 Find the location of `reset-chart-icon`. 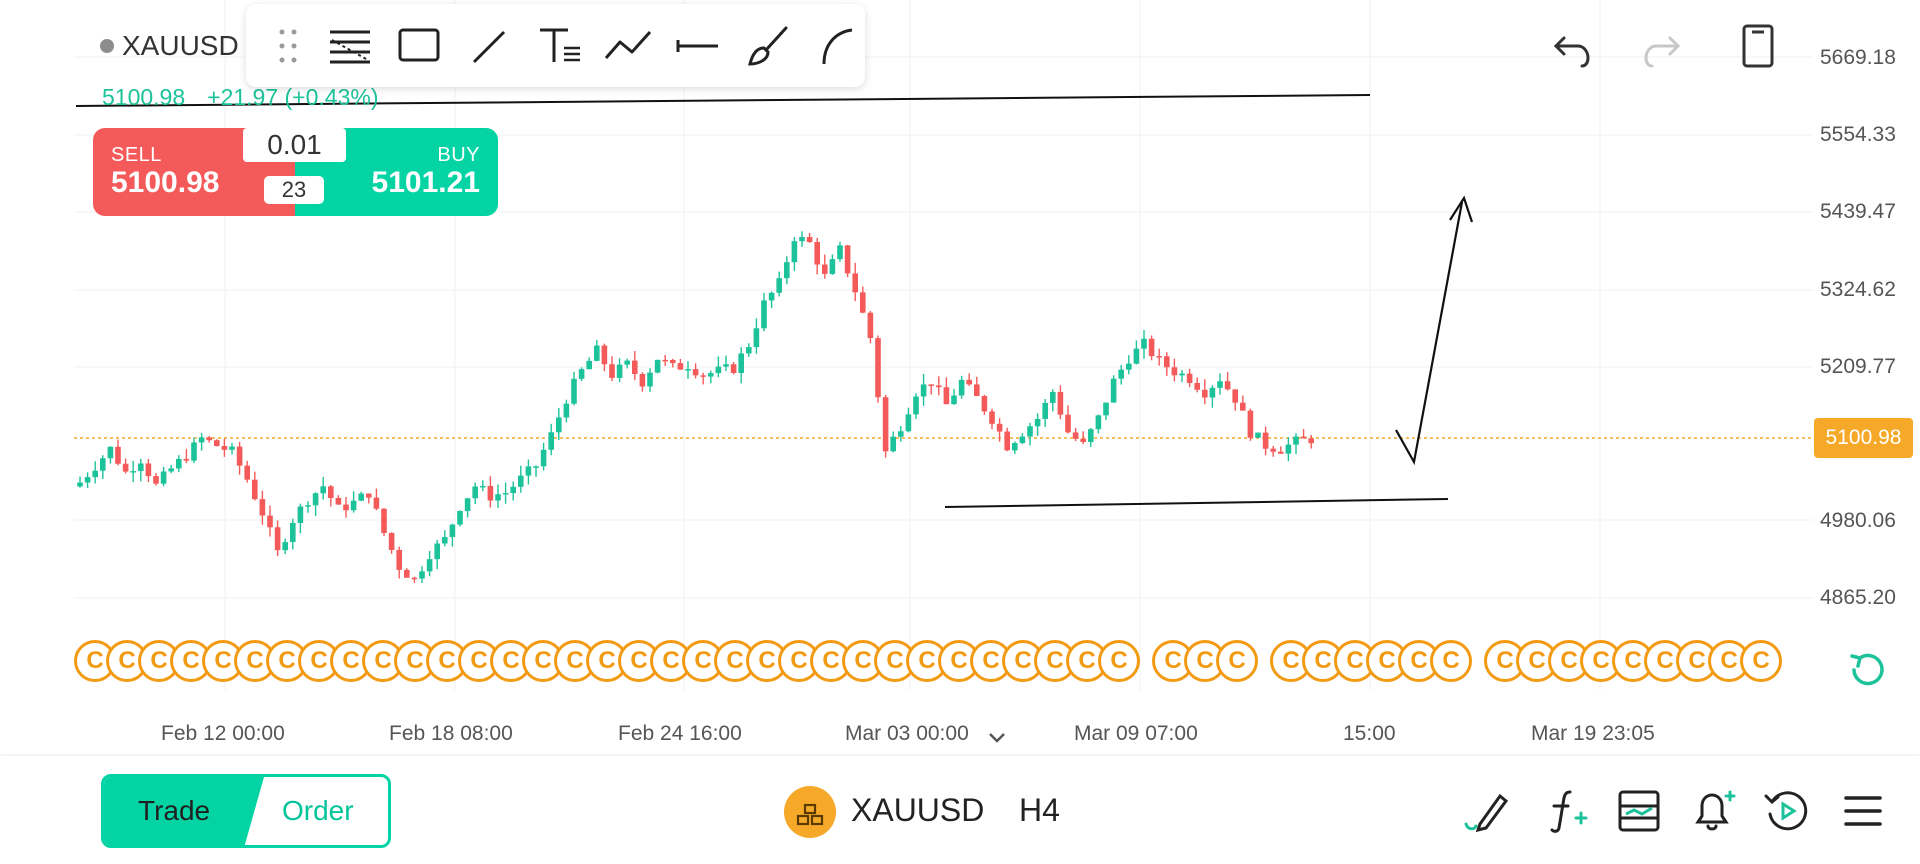

reset-chart-icon is located at coordinates (1868, 670).